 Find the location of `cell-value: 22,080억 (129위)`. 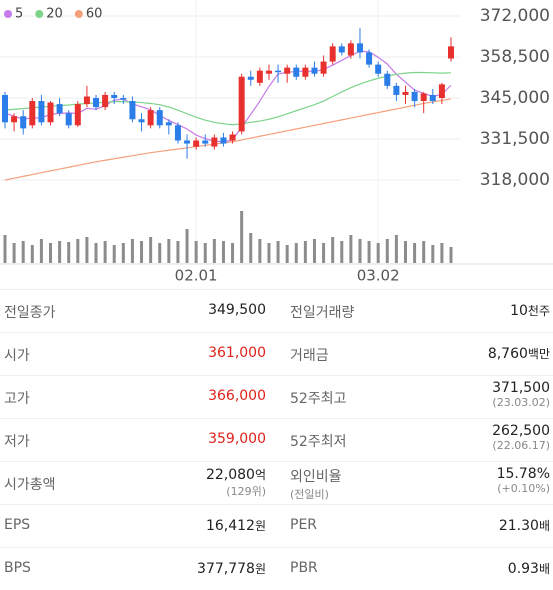

cell-value: 22,080억 (129위) is located at coordinates (236, 482).